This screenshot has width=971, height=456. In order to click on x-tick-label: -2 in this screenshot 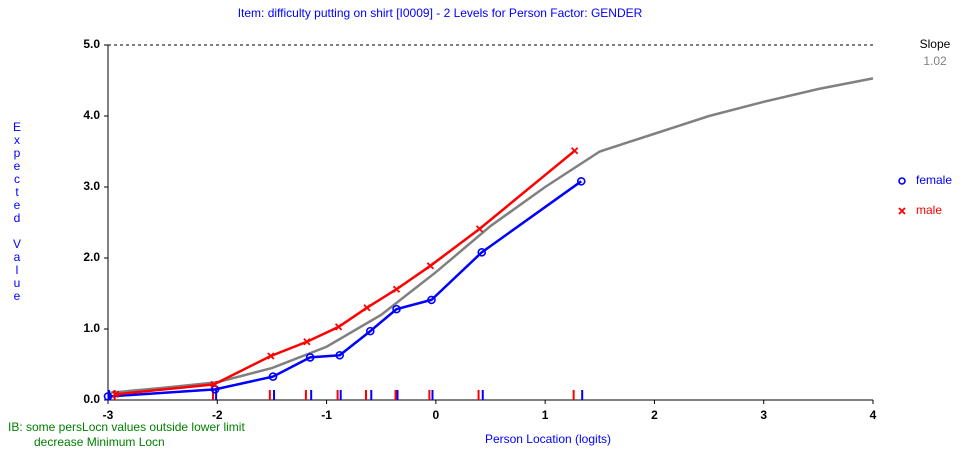, I will do `click(217, 415)`.